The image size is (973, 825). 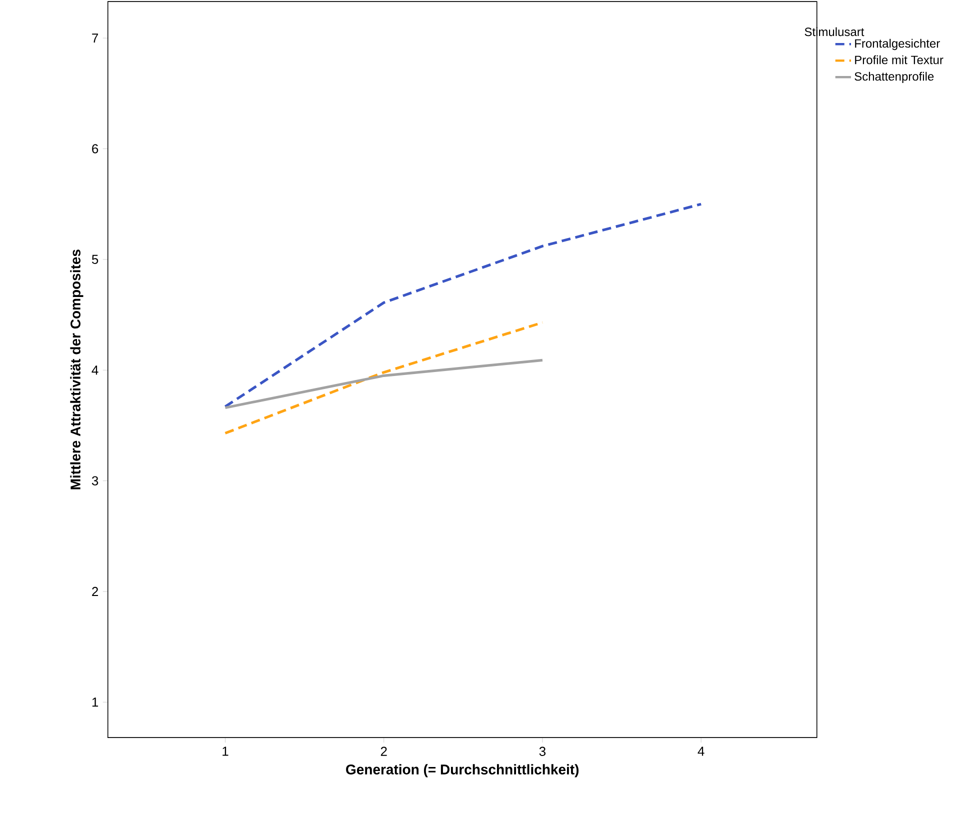 I want to click on legend-label: Frontalgesichter, so click(x=897, y=44).